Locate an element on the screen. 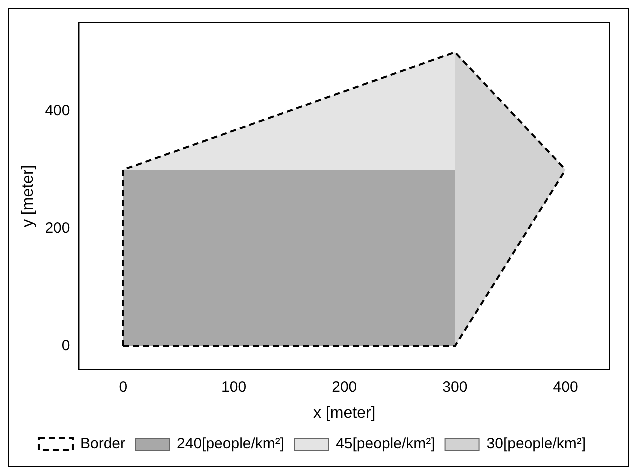 This screenshot has height=475, width=637. x-tick-label: 200 is located at coordinates (345, 387).